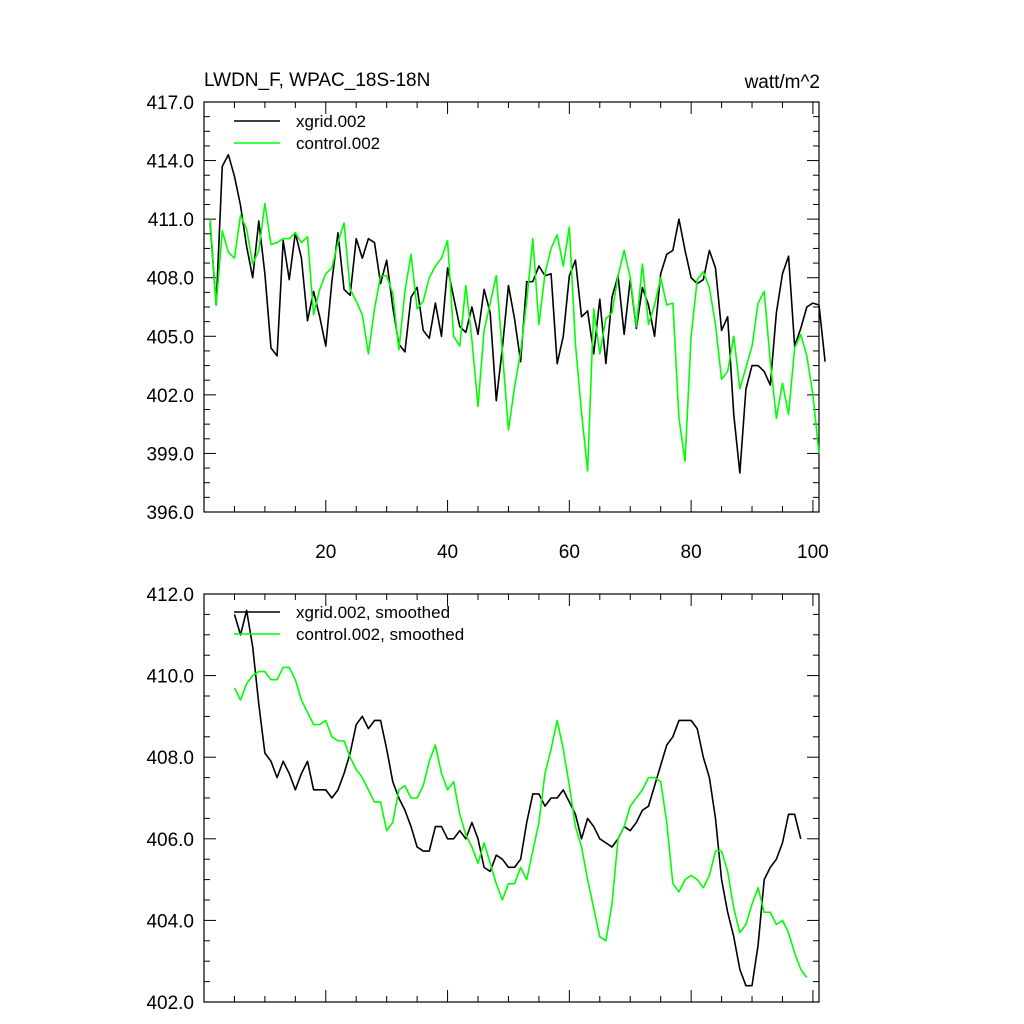 The height and width of the screenshot is (1024, 1024). Describe the element at coordinates (170, 103) in the screenshot. I see `y-tick-label: 417.0` at that location.